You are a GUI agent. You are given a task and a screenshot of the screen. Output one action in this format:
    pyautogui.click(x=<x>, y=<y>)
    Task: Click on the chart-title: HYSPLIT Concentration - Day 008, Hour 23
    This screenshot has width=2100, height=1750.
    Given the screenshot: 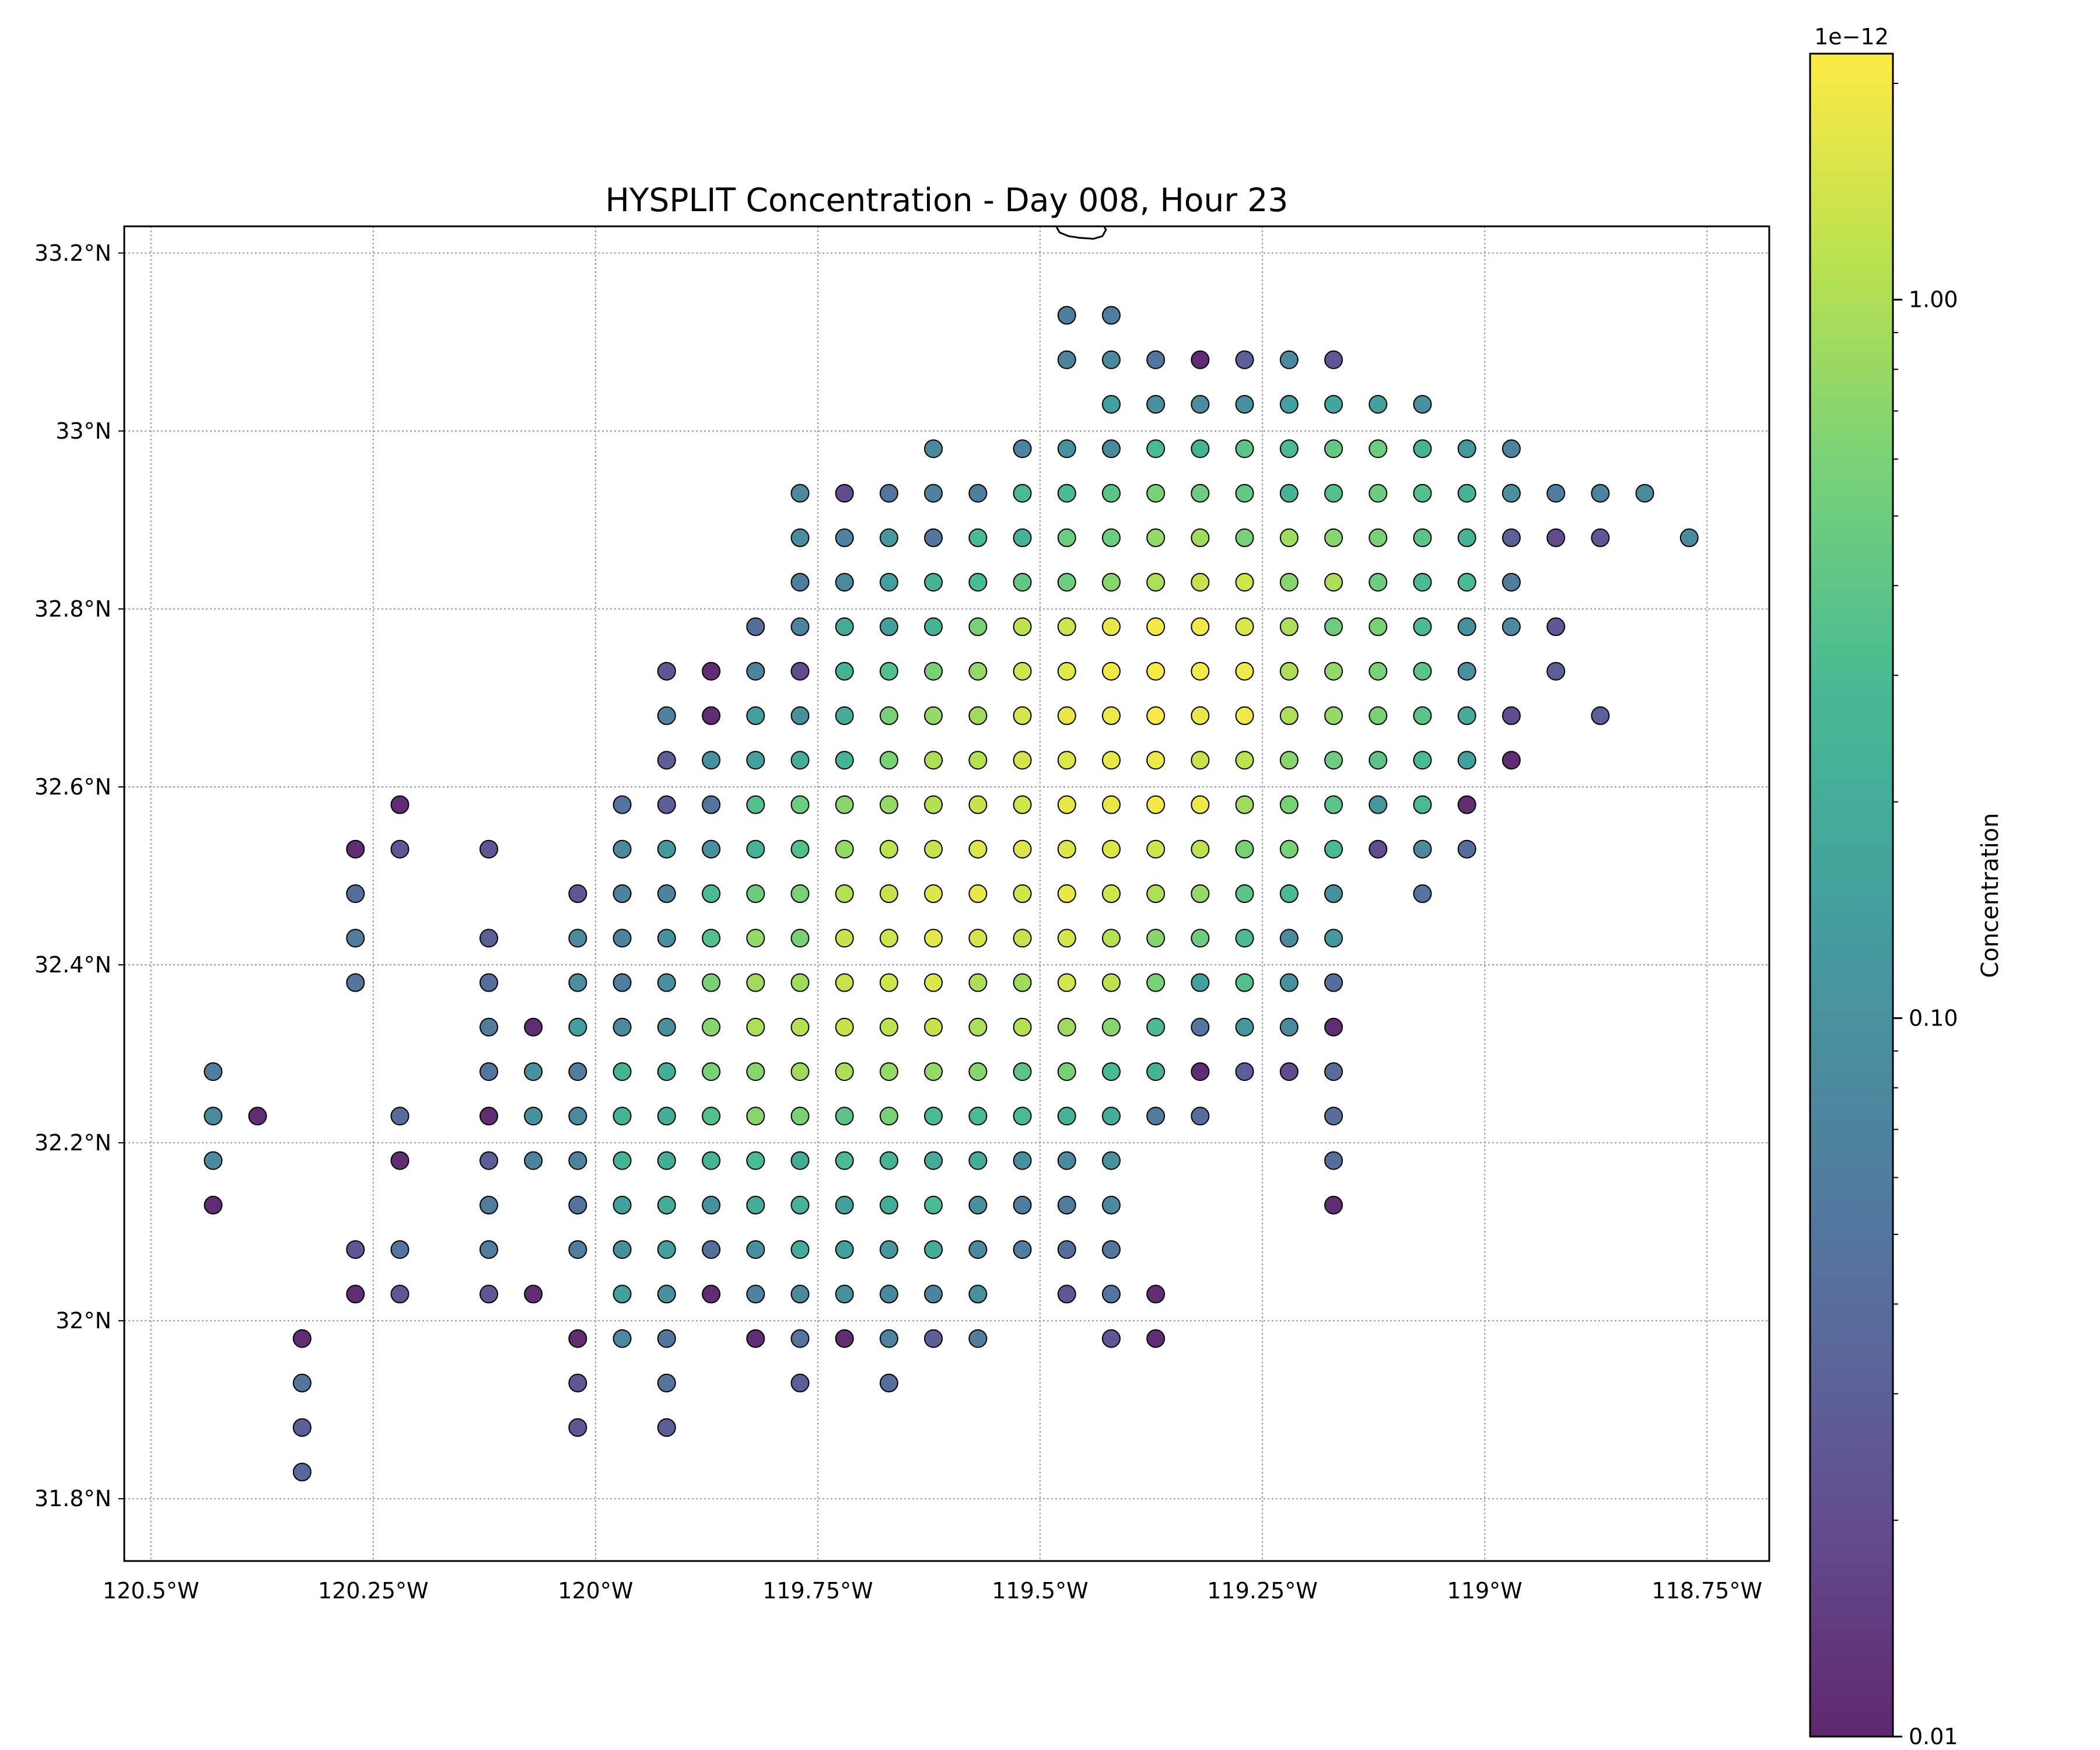 What is the action you would take?
    pyautogui.click(x=947, y=200)
    